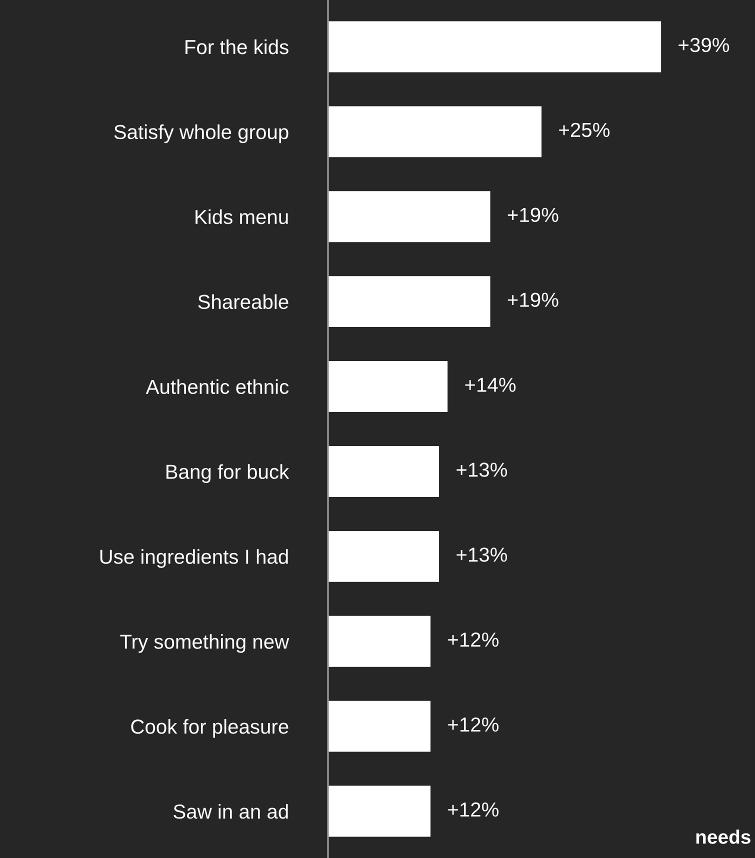 The image size is (755, 858). I want to click on annotation: needs, so click(723, 837).